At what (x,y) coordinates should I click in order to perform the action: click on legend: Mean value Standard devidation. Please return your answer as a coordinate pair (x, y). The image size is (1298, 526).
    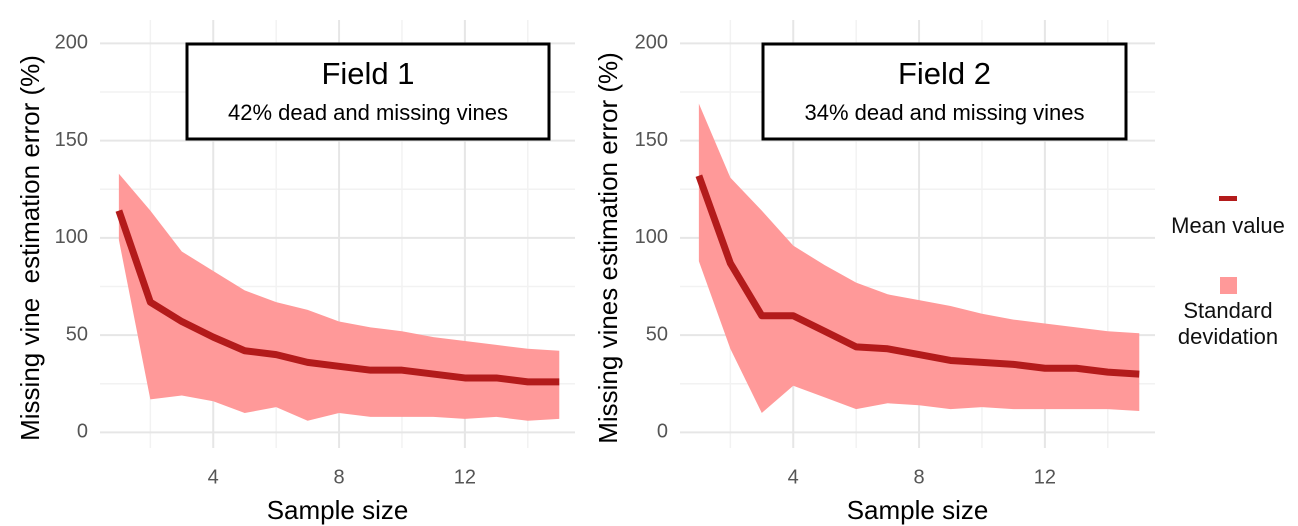
    Looking at the image, I should click on (1228, 292).